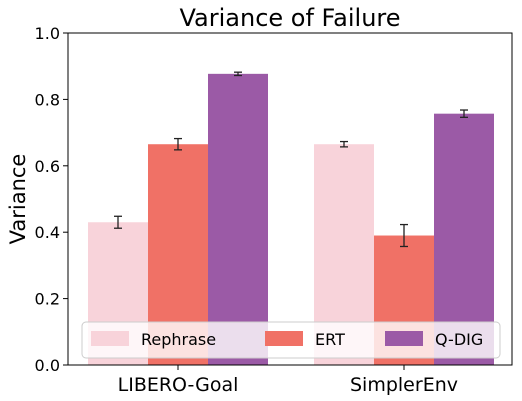  What do you see at coordinates (289, 18) in the screenshot?
I see `chart-title: Variance of Failure` at bounding box center [289, 18].